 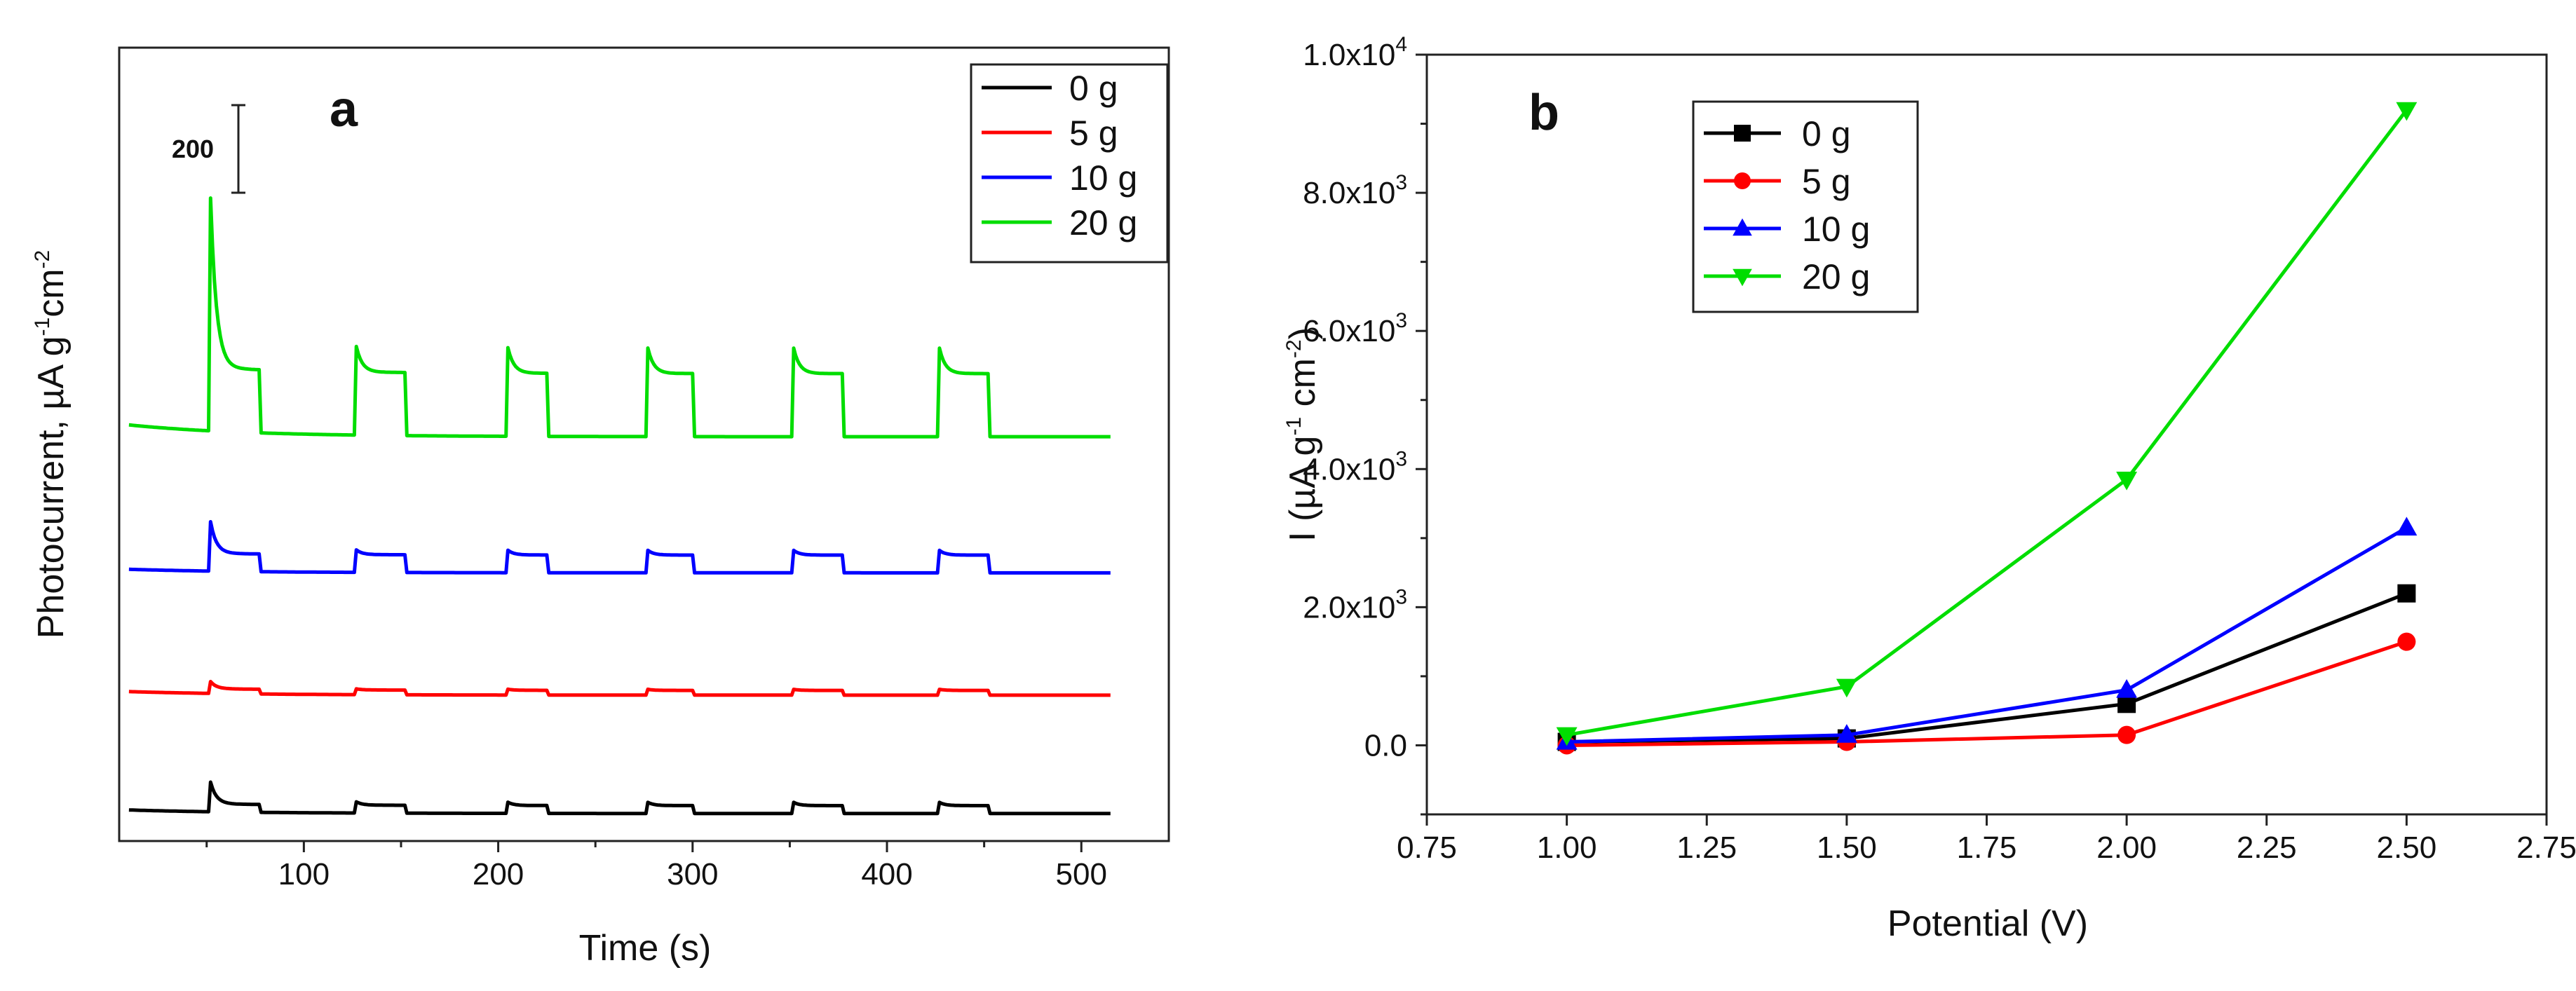 I want to click on panel-b-y-ticks: 0.0 2.0x10³ 4.0x10³ 6.0x10³ 8.0x10³ 1.0x10⁴, so click(x=1365, y=424).